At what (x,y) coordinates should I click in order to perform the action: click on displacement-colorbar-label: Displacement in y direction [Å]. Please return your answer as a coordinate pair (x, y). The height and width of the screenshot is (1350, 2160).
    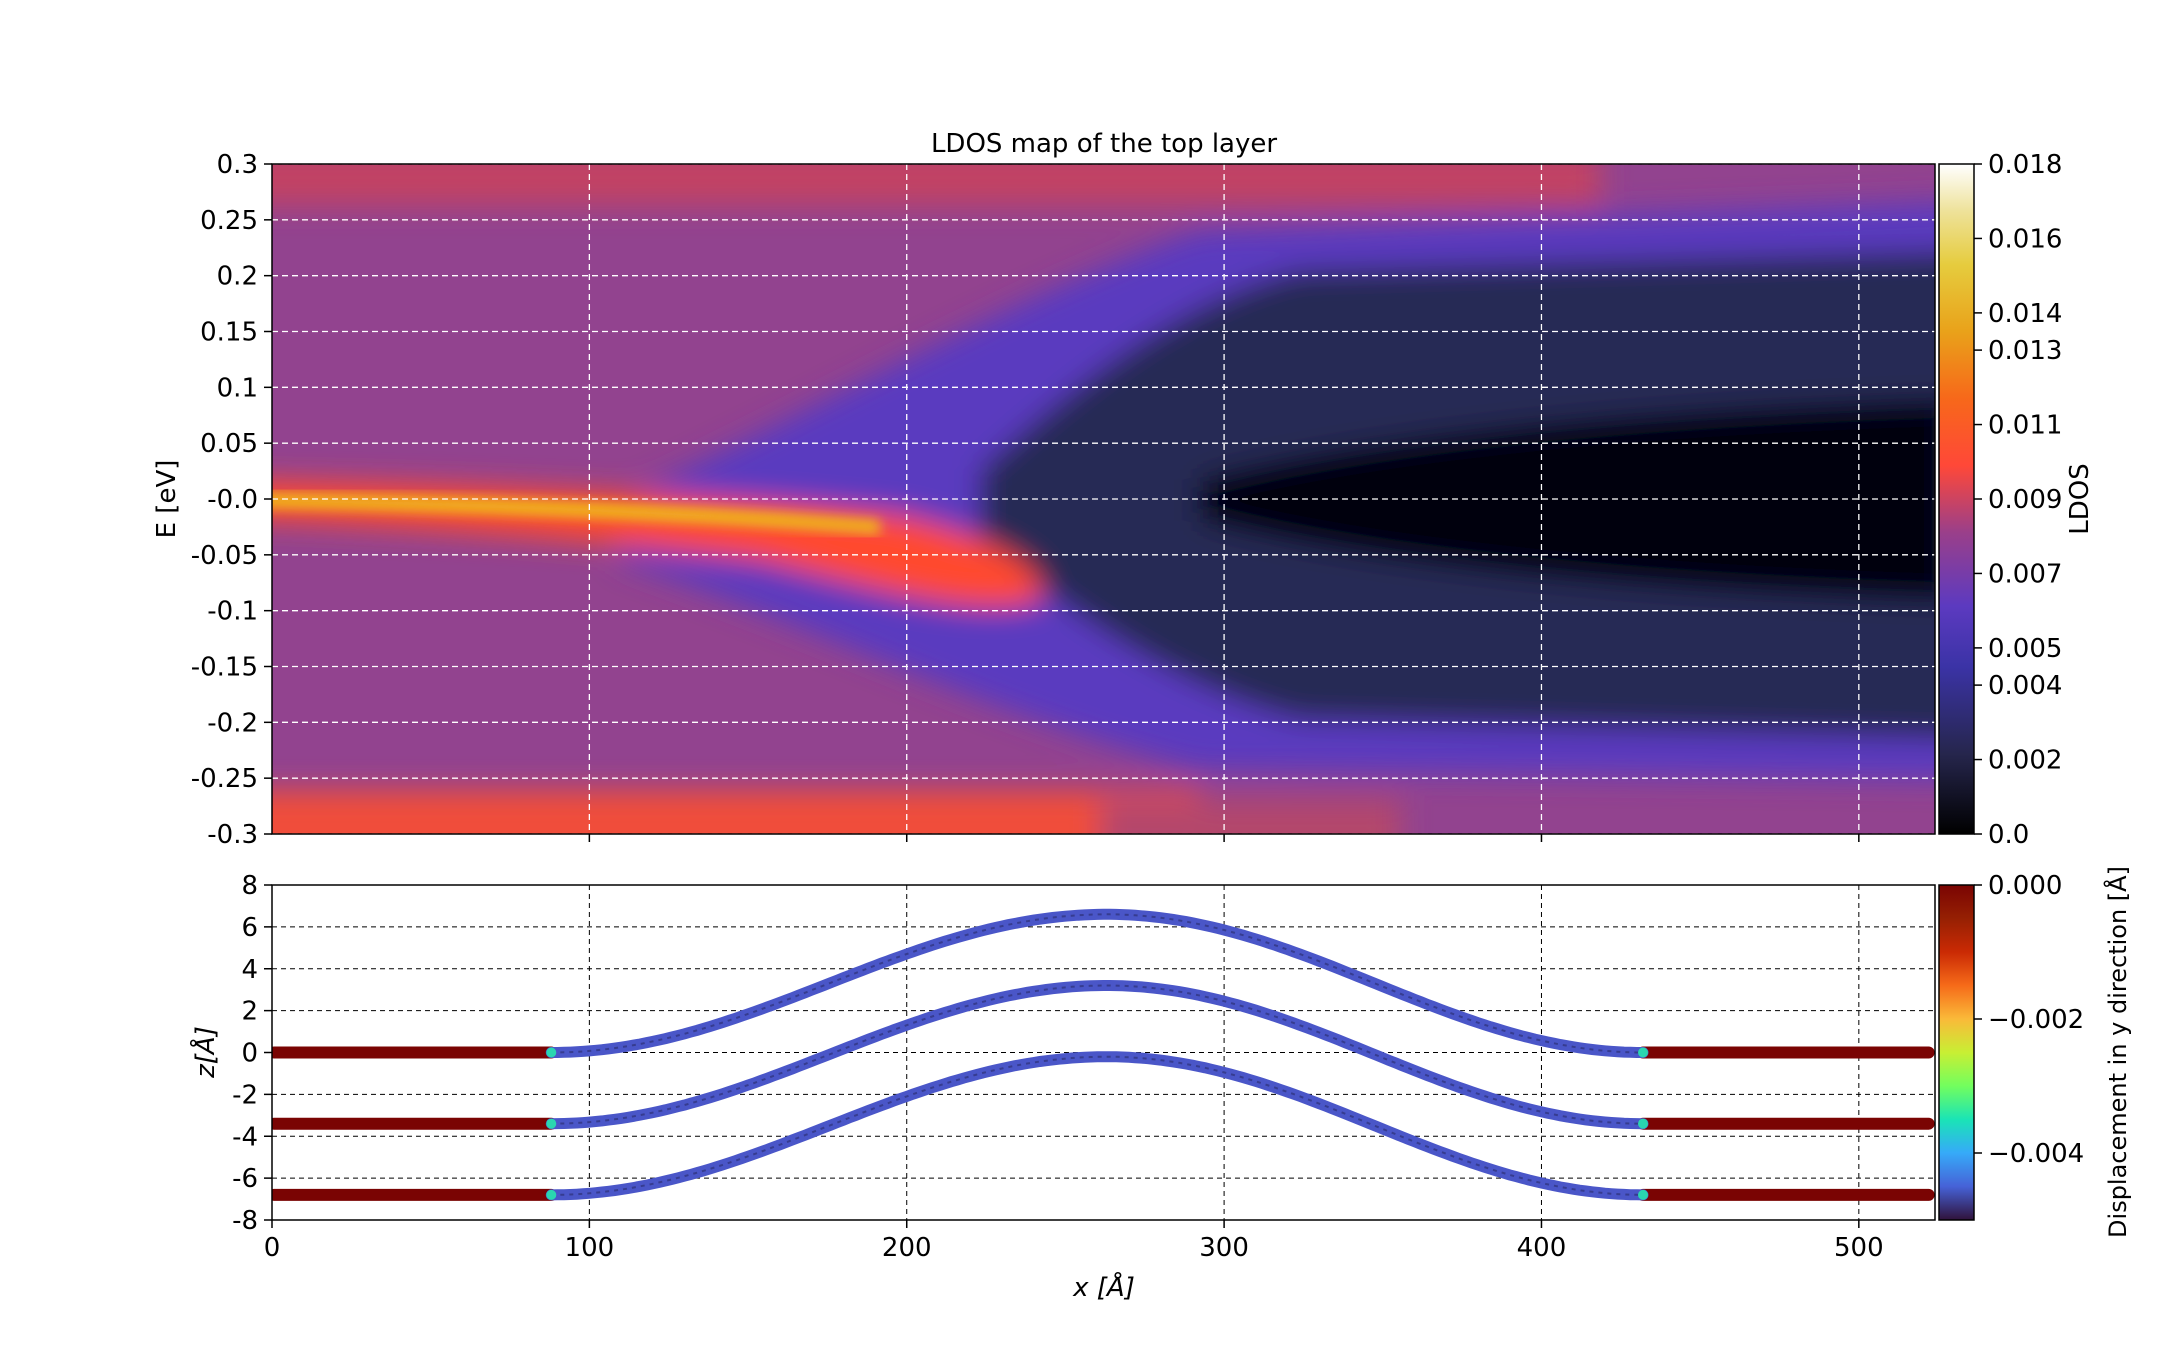
    Looking at the image, I should click on (2117, 1052).